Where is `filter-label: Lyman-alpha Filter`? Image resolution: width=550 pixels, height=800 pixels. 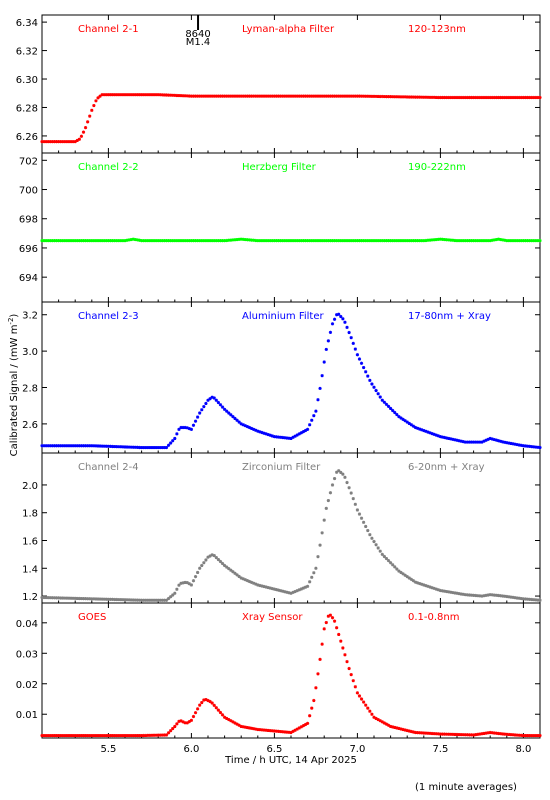 filter-label: Lyman-alpha Filter is located at coordinates (288, 29).